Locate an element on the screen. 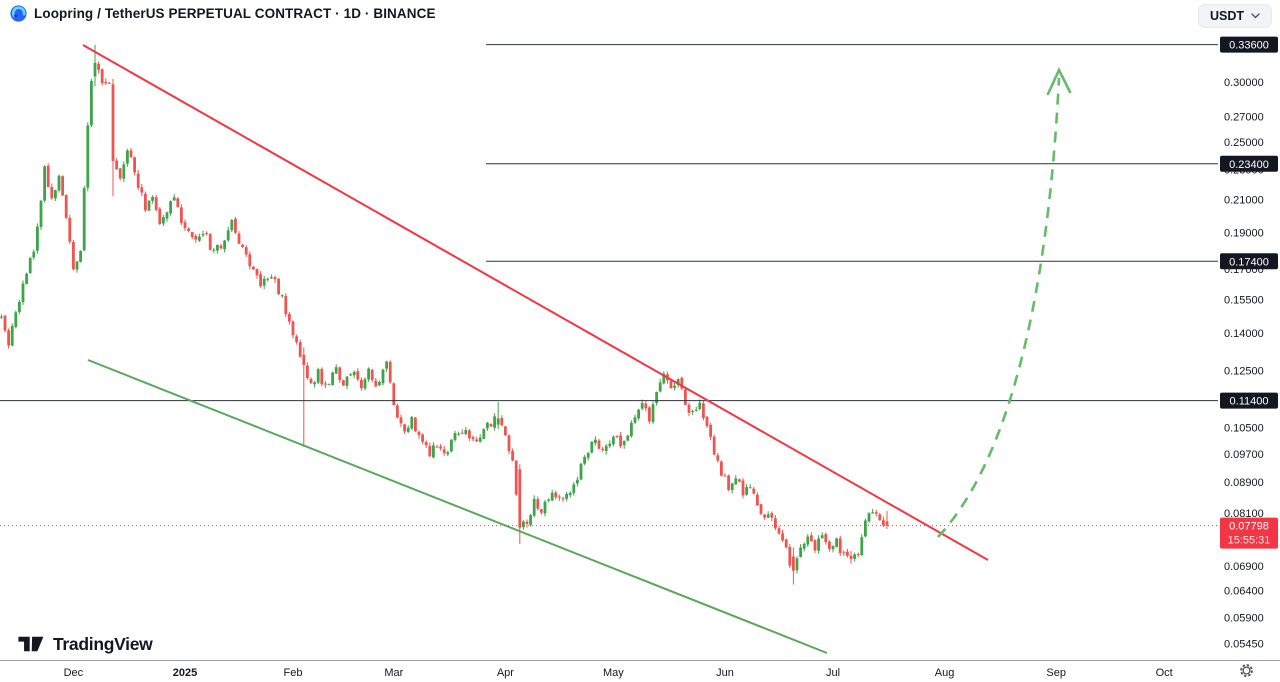 This screenshot has width=1280, height=682. time-tick-label: Feb is located at coordinates (293, 673).